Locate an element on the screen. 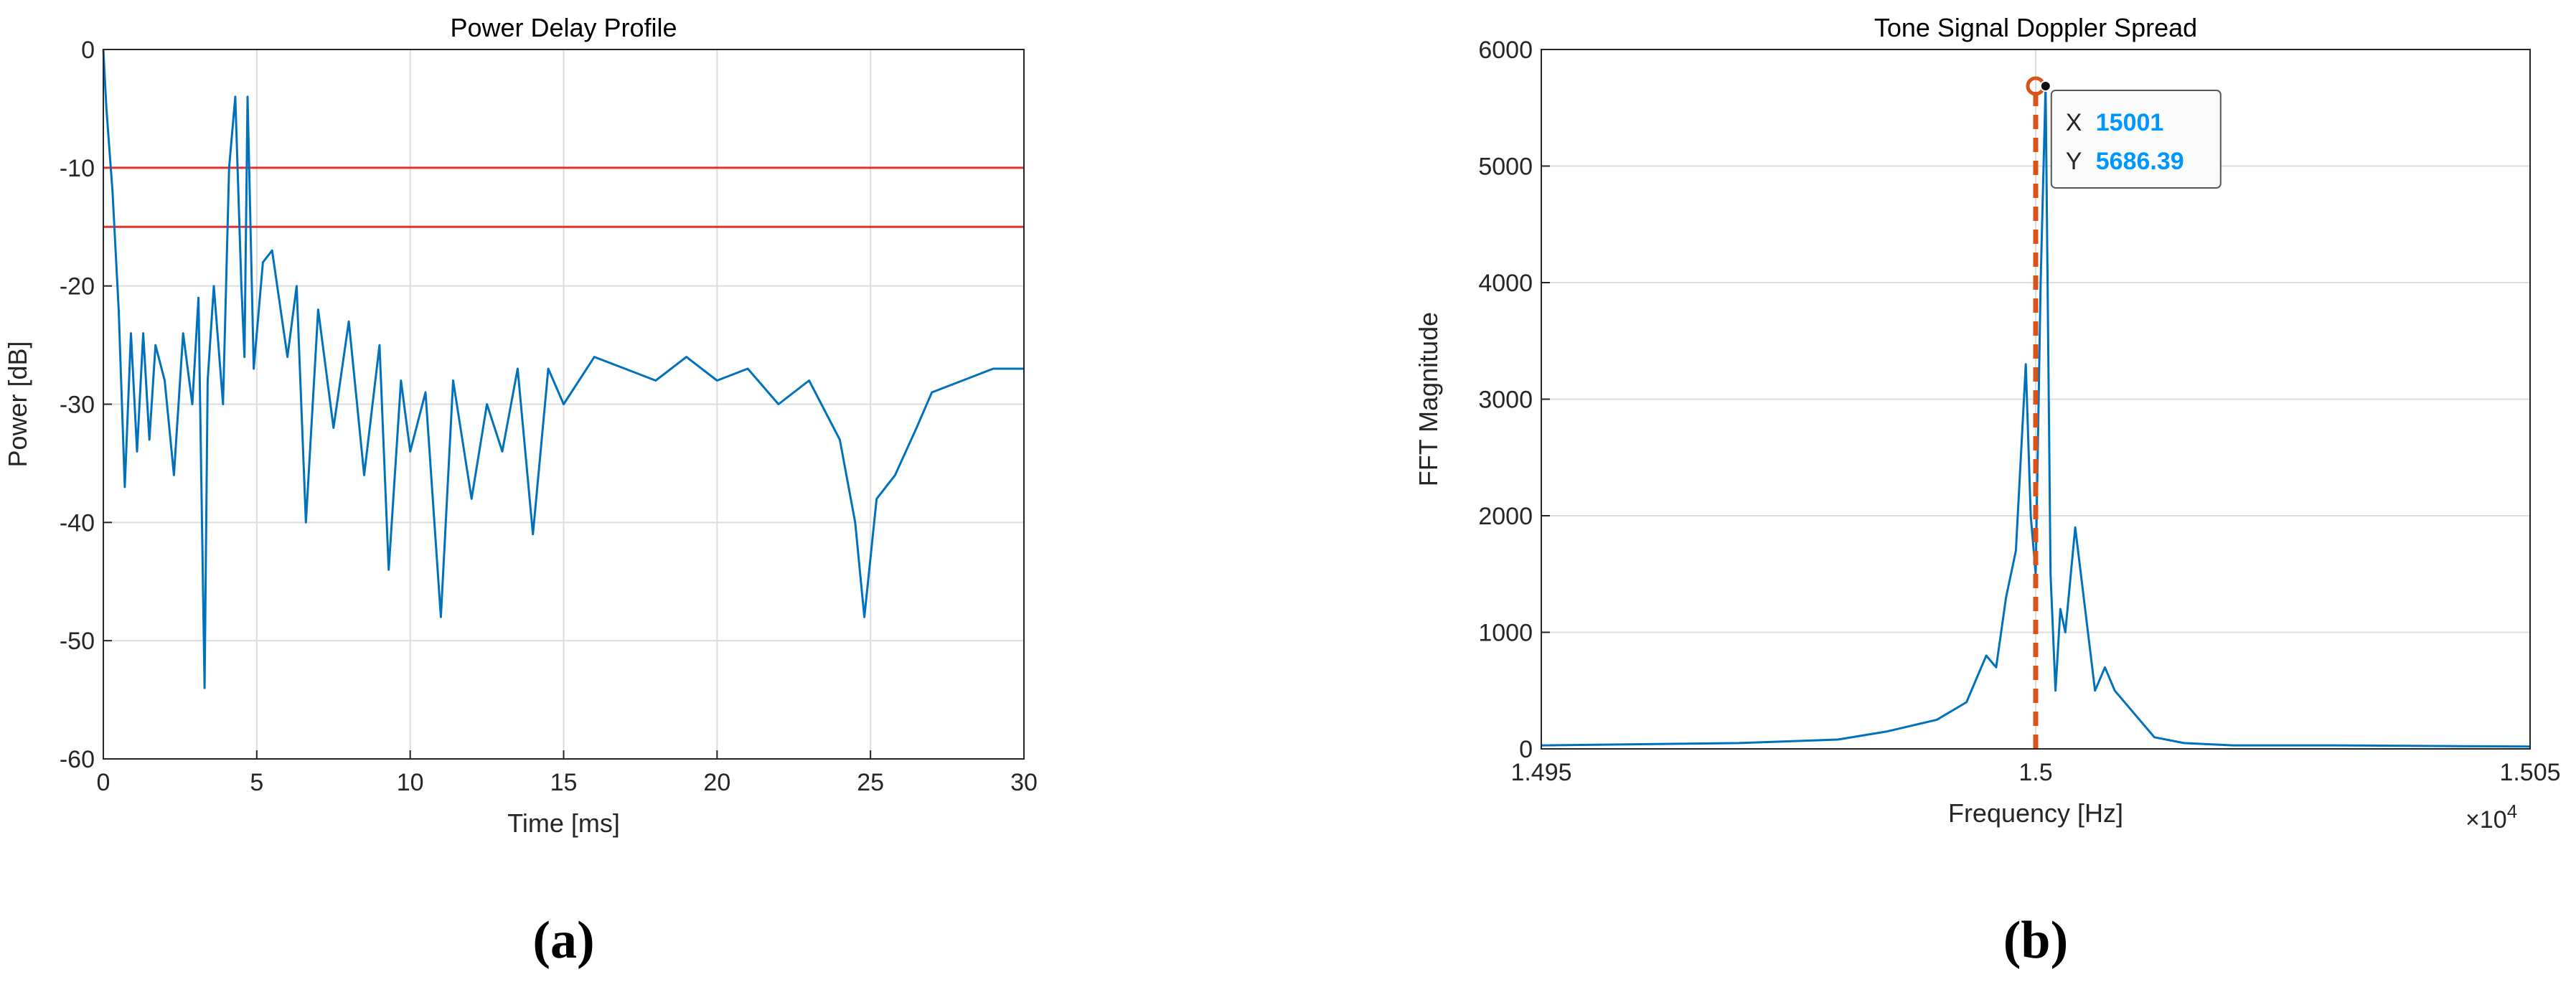  y-tick-label: 1000 is located at coordinates (1505, 633).